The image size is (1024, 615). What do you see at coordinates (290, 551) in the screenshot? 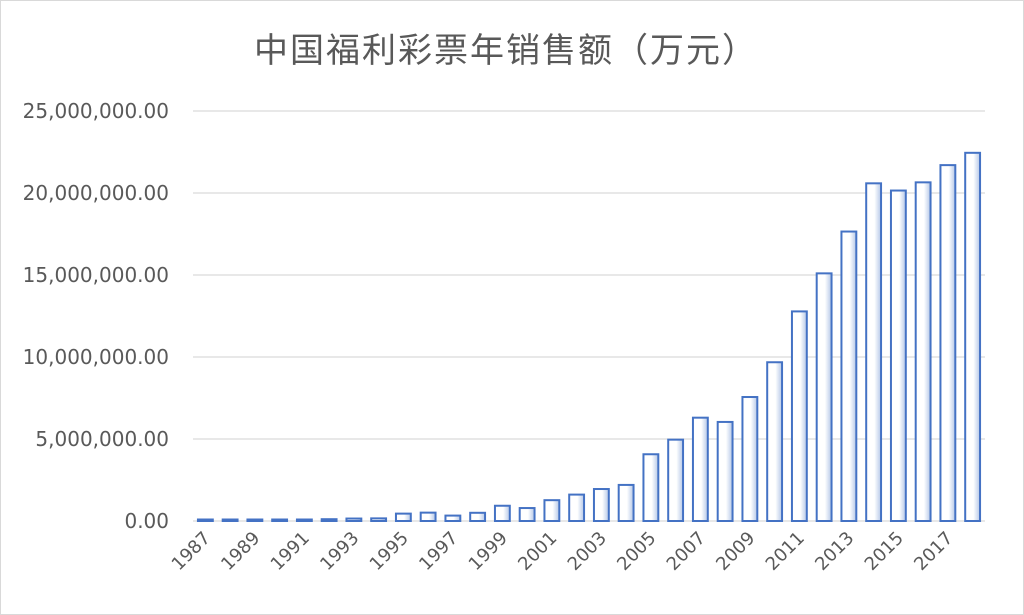
I see `x-tick-label: 1991` at bounding box center [290, 551].